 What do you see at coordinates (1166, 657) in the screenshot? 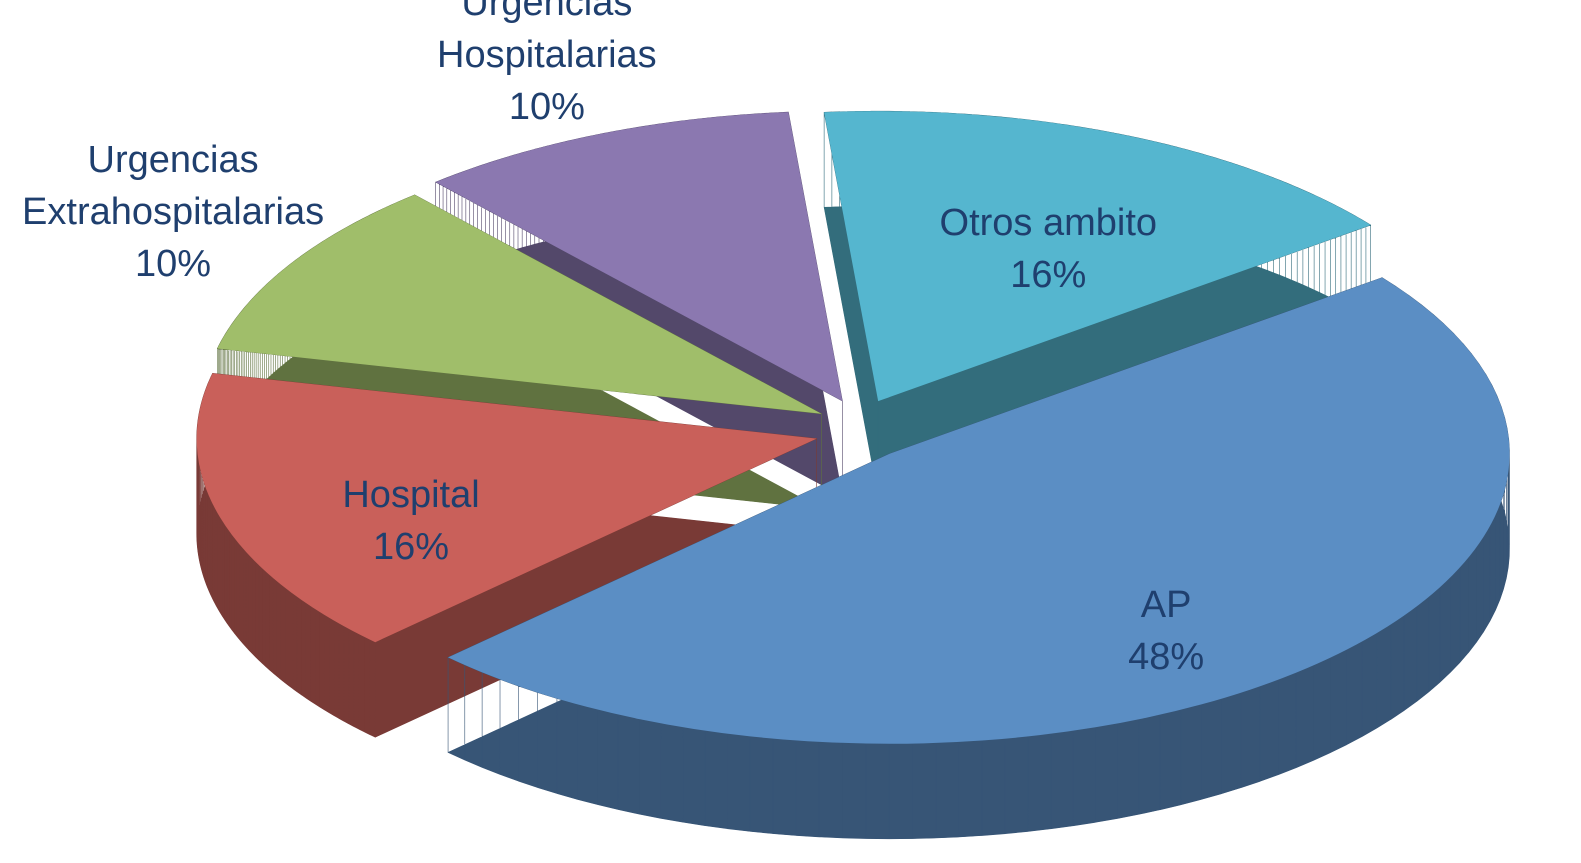
I see `value-label: 48%` at bounding box center [1166, 657].